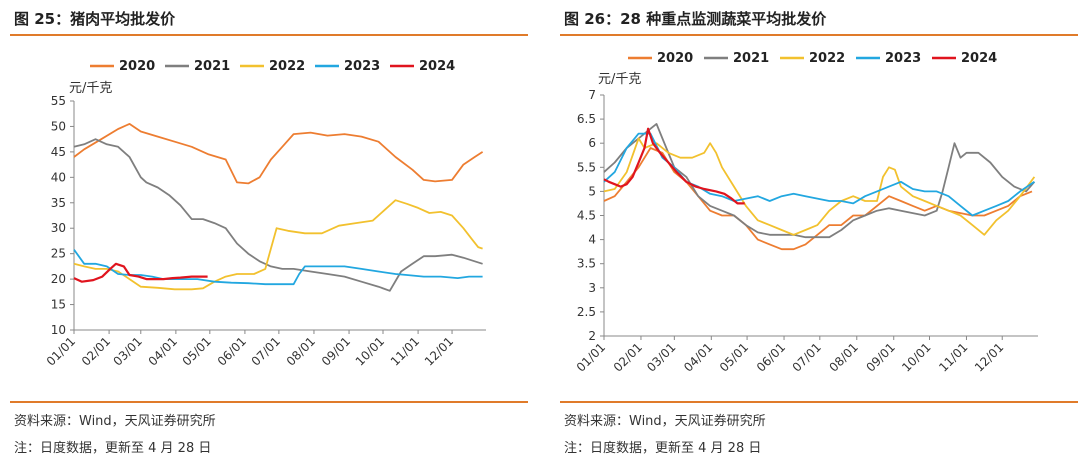 Image resolution: width=1080 pixels, height=462 pixels. What do you see at coordinates (58, 279) in the screenshot?
I see `y-tick-label: 20` at bounding box center [58, 279].